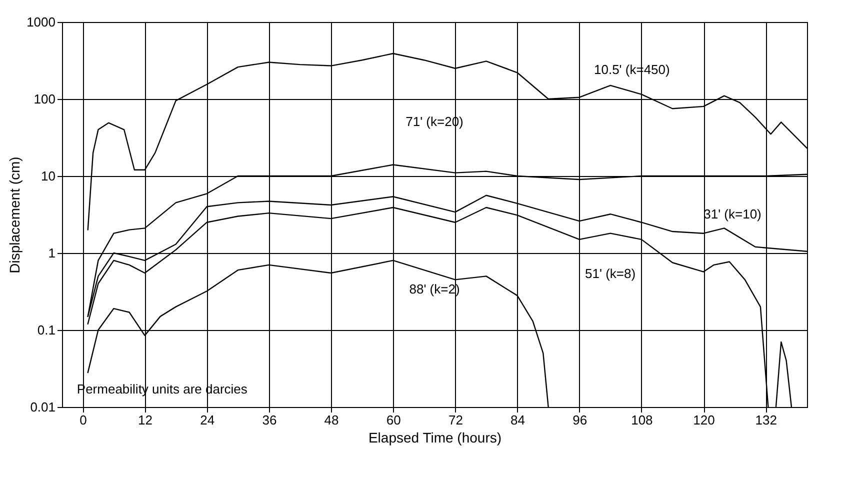 This screenshot has width=862, height=479. What do you see at coordinates (435, 438) in the screenshot?
I see `x-axis-title: Elapsed Time (hours)` at bounding box center [435, 438].